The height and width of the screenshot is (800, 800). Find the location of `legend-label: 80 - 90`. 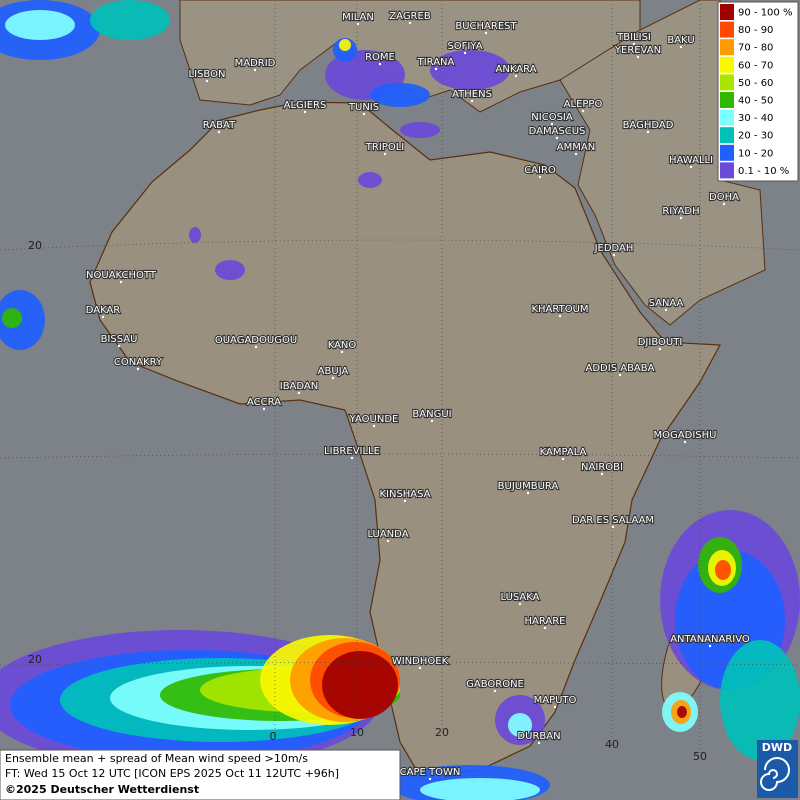

legend-label: 80 - 90 is located at coordinates (755, 30).